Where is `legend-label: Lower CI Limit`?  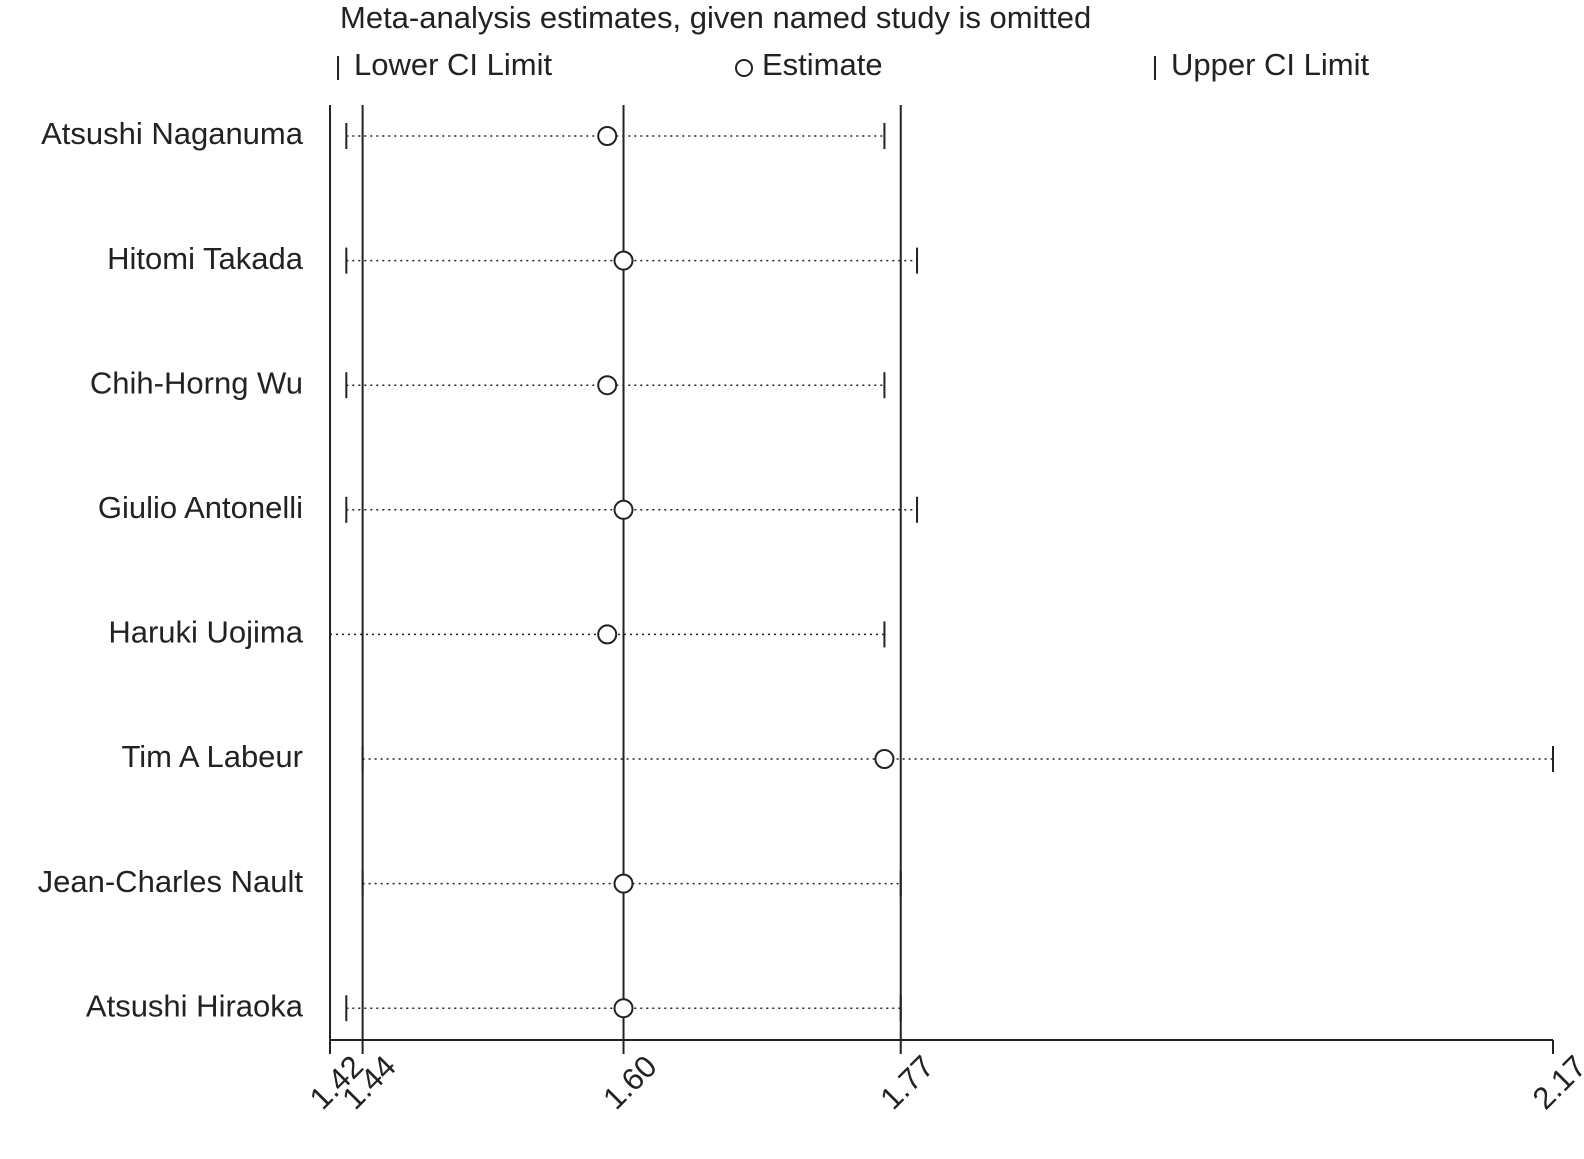
legend-label: Lower CI Limit is located at coordinates (453, 64).